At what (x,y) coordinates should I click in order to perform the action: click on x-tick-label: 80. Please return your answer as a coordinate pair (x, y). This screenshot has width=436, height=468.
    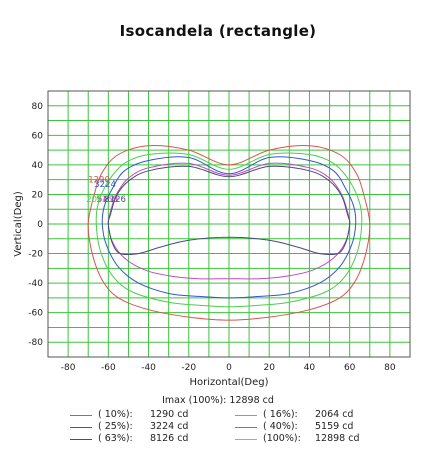
    Looking at the image, I should click on (390, 368).